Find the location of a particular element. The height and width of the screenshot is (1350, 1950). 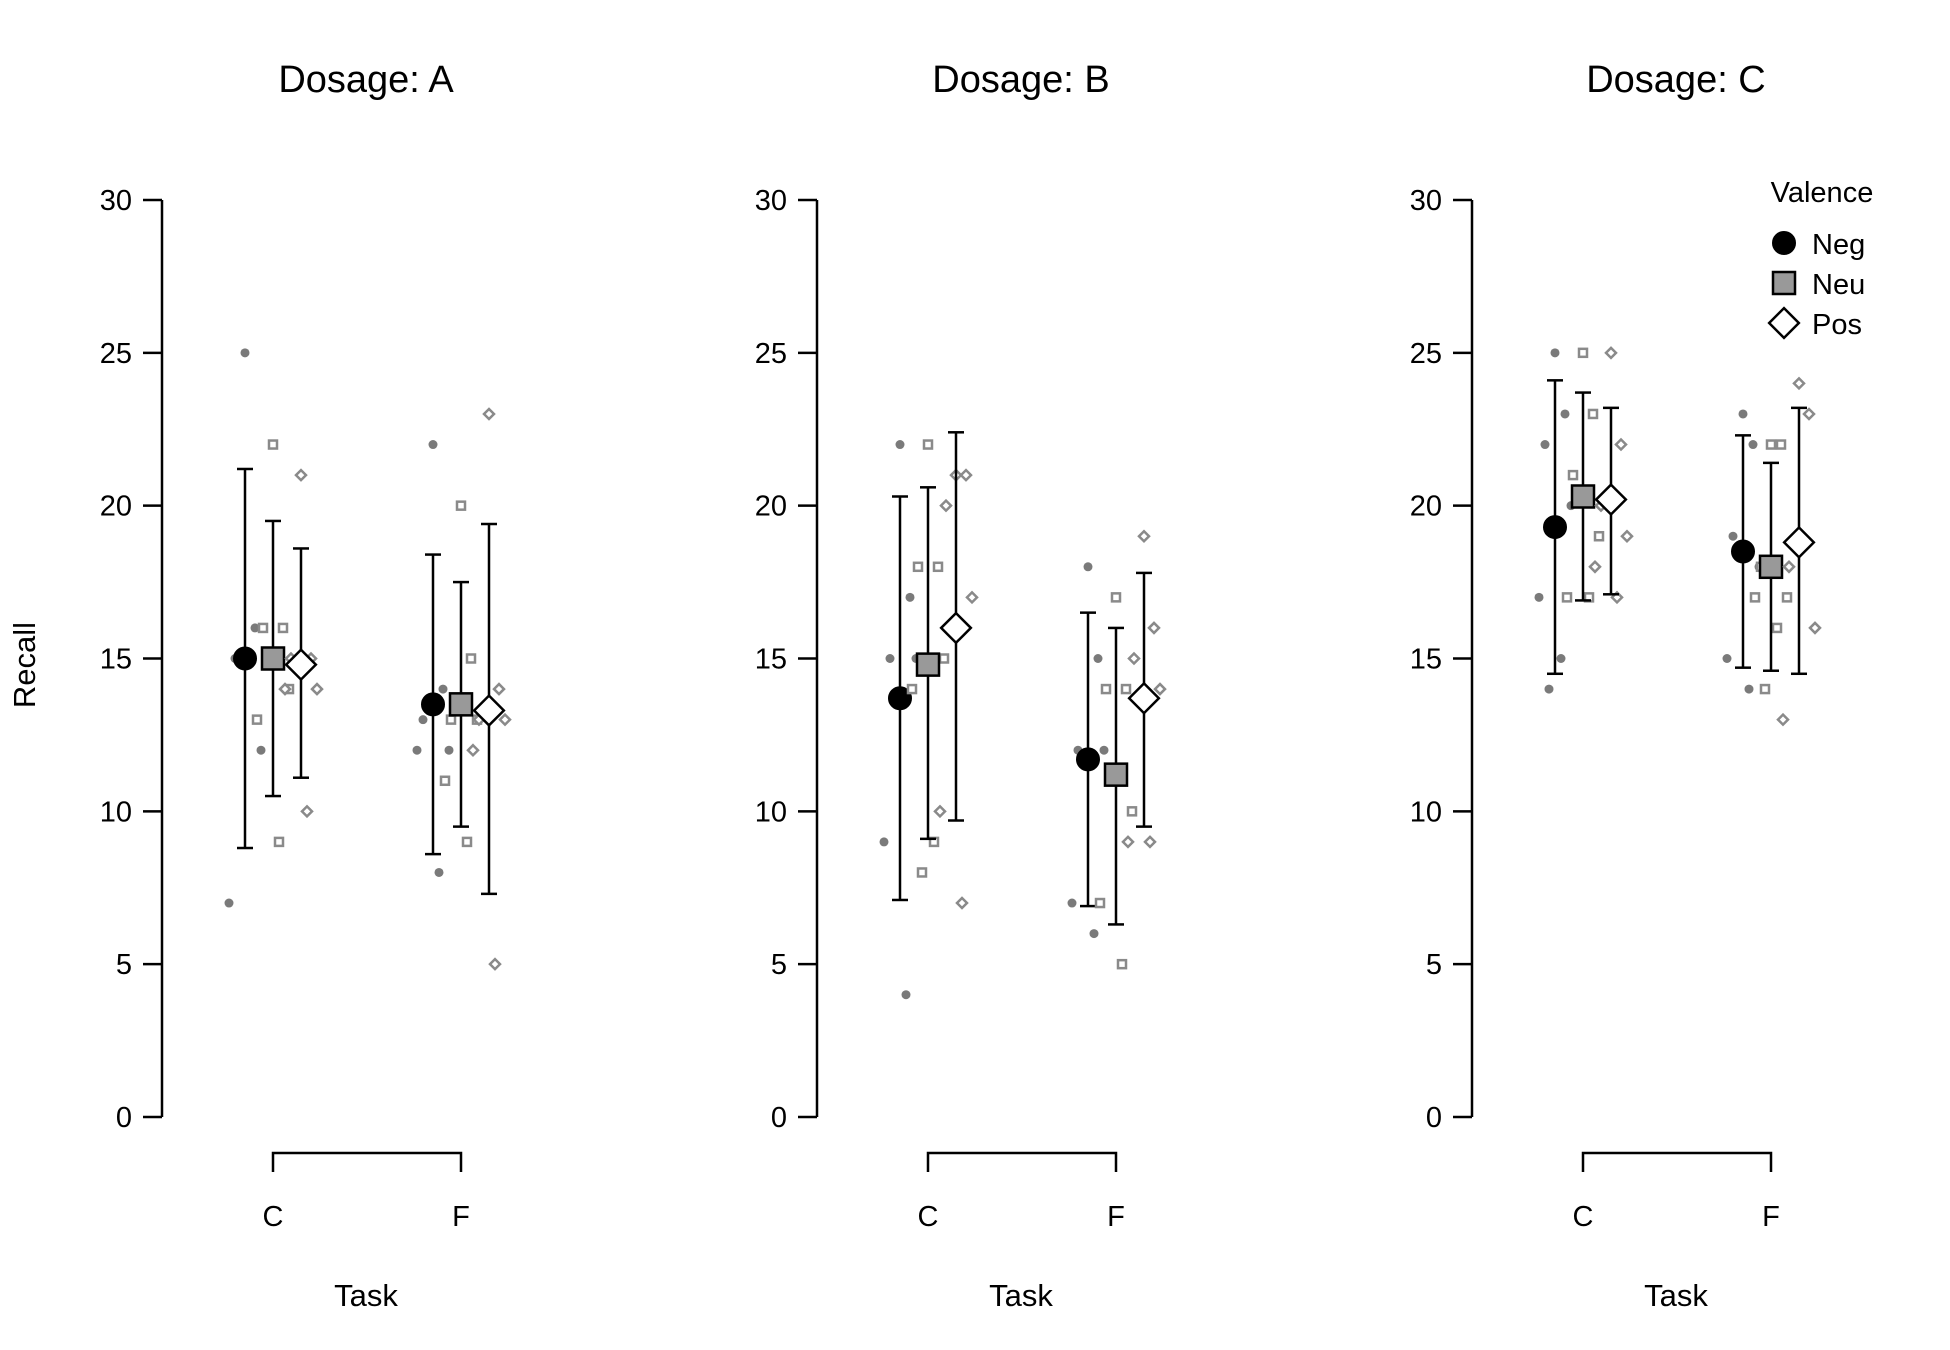

y-tick-label: 25 is located at coordinates (1426, 354).